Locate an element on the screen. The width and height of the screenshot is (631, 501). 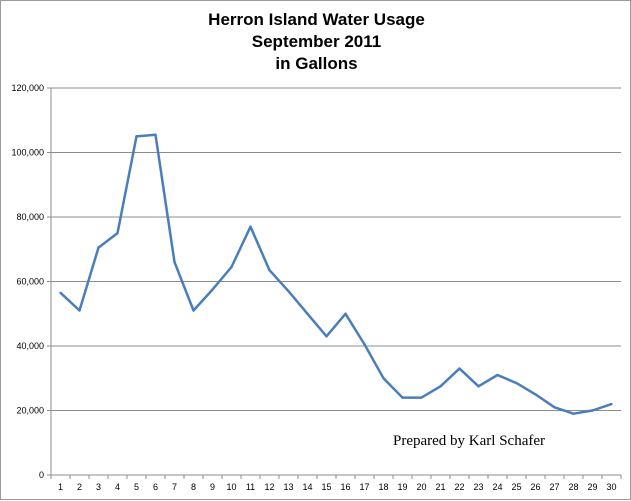
chart-title-line-3: in Gallons is located at coordinates (316, 63).